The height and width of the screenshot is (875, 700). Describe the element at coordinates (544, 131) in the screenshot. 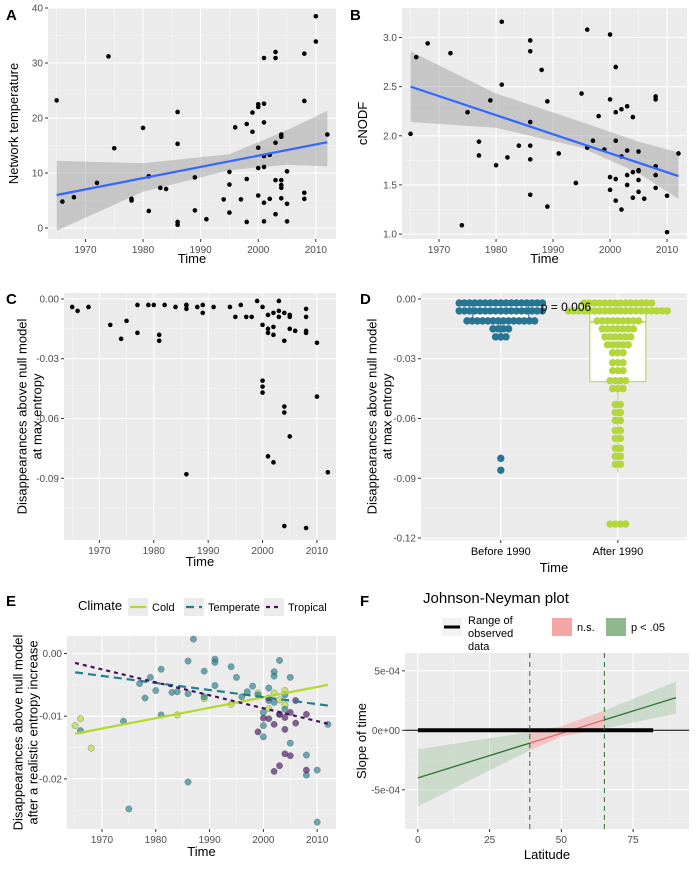

I see `panel-b-trend-line` at that location.